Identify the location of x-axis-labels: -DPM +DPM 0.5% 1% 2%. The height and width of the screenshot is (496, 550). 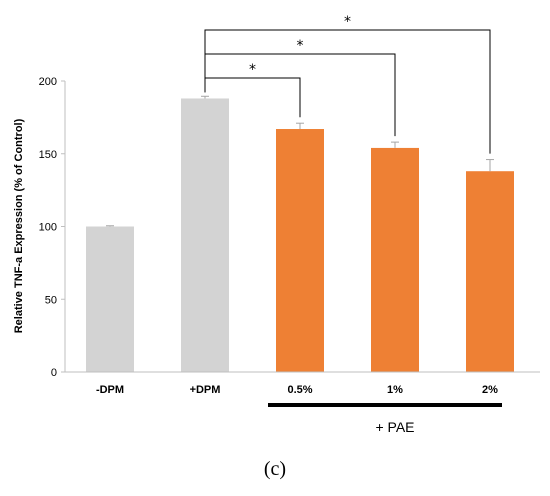
(297, 390).